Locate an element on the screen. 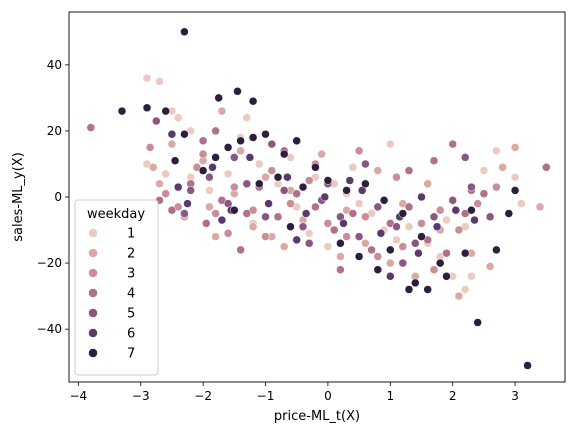  legend-label-weekday-7: 7 is located at coordinates (131, 354).